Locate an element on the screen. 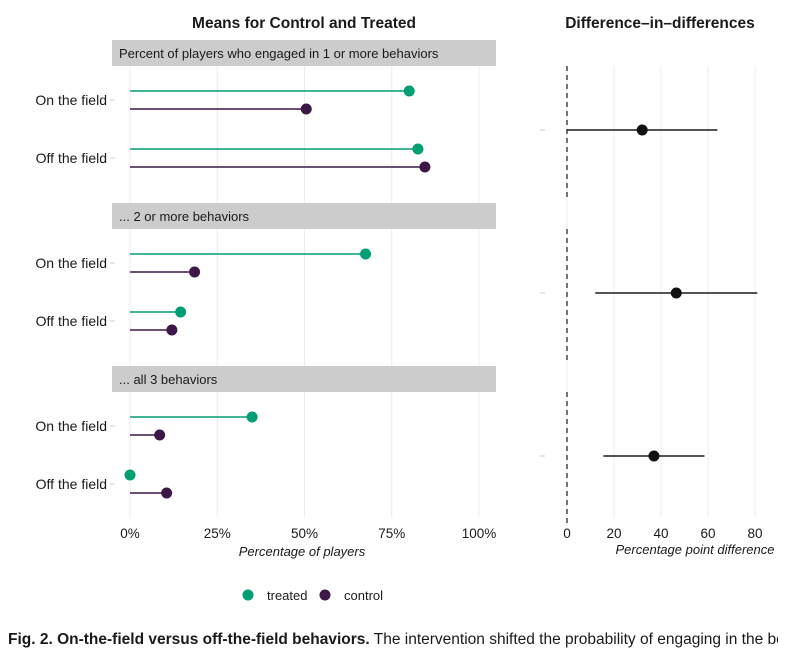 This screenshot has width=785, height=659. facet-strip-label: ... 2 or more behaviors is located at coordinates (184, 216).